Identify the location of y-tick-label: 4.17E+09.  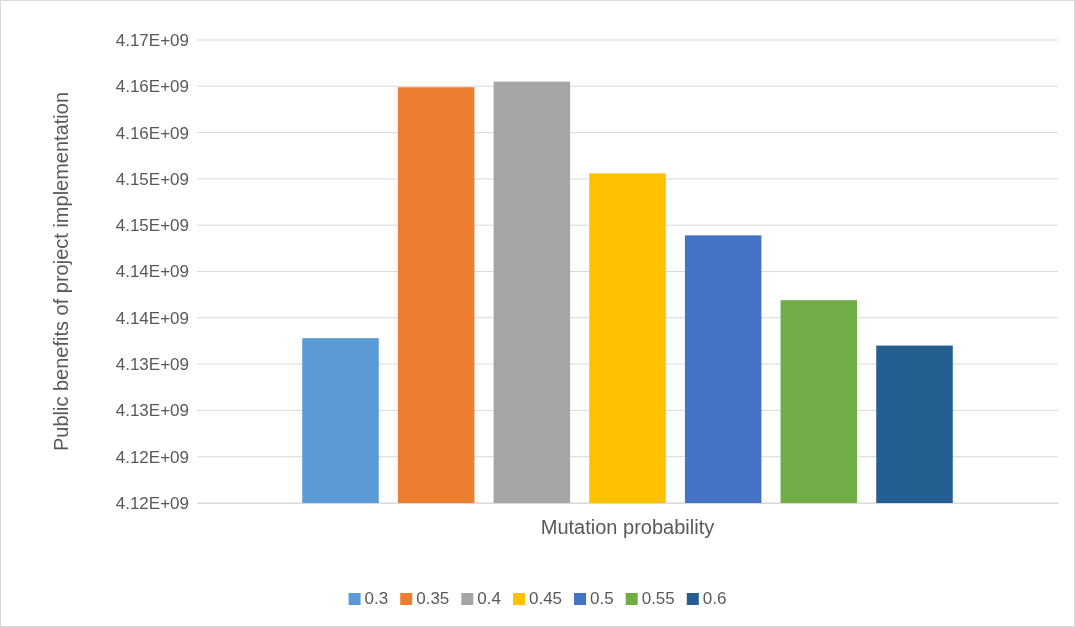
(152, 40).